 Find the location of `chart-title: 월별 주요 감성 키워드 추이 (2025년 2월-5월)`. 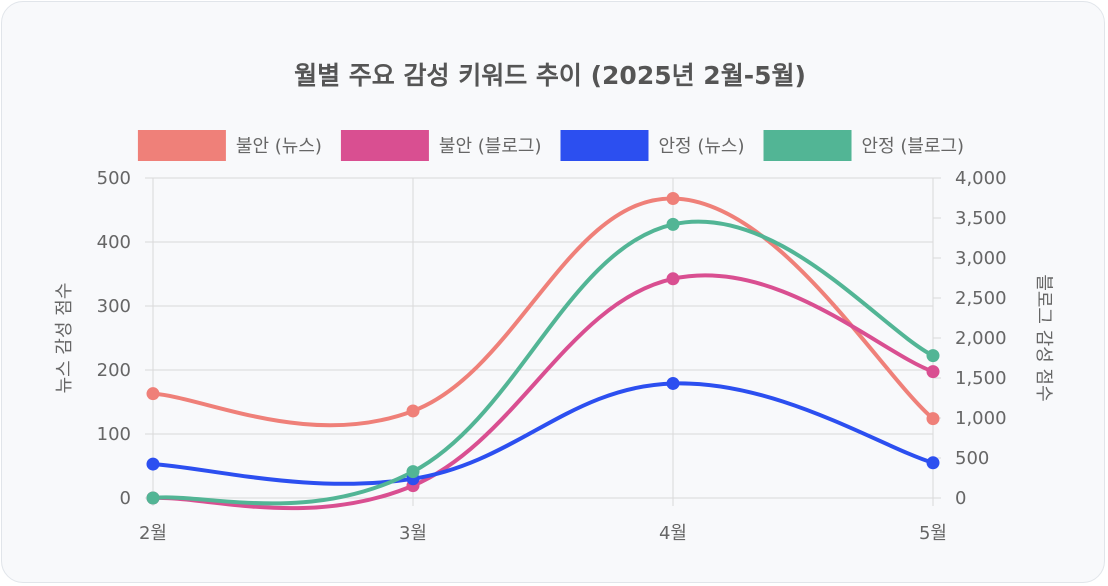

chart-title: 월별 주요 감성 키워드 추이 (2025년 2월-5월) is located at coordinates (550, 75).